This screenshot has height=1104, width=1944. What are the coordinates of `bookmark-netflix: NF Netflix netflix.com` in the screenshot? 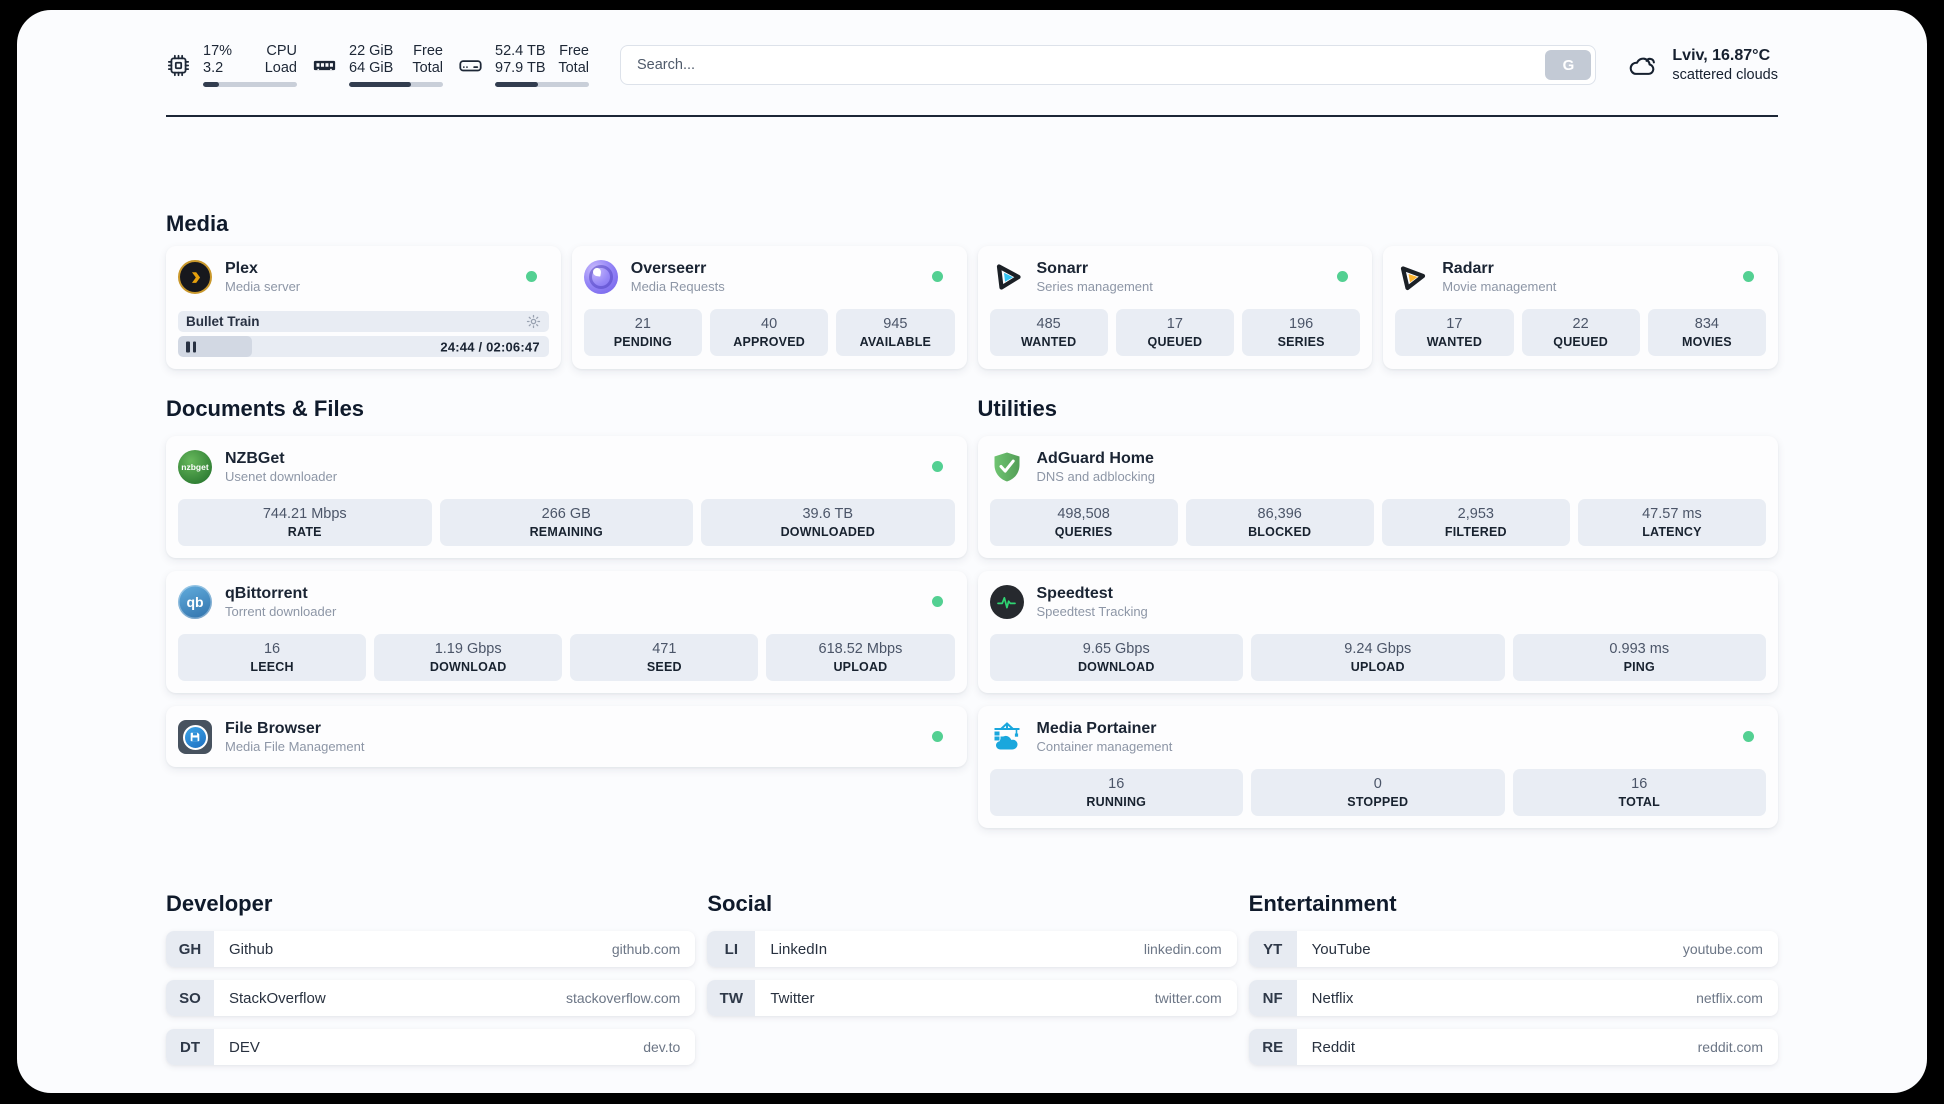 It's located at (1513, 998).